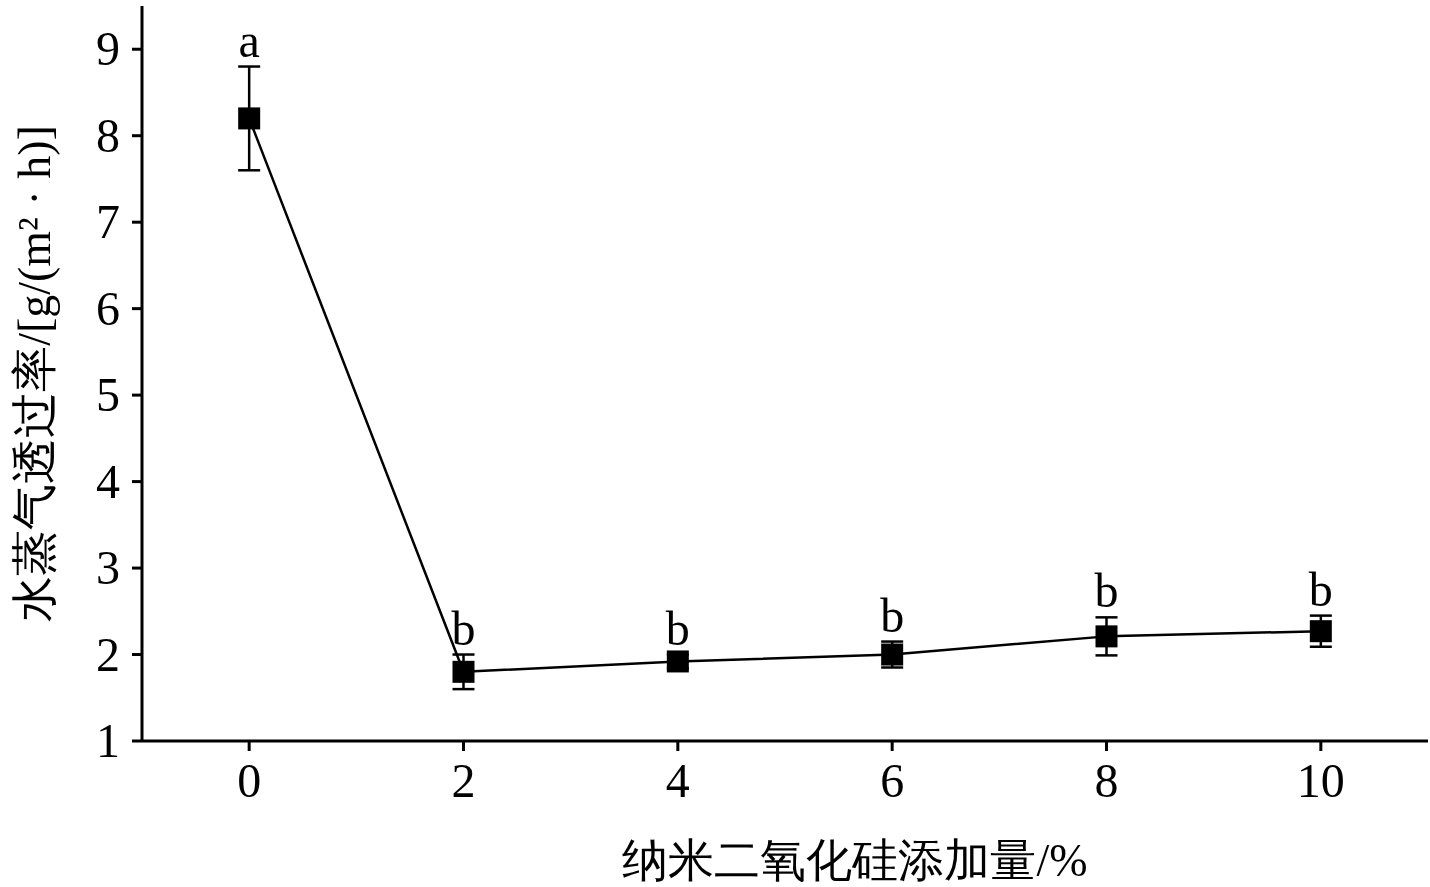  What do you see at coordinates (892, 780) in the screenshot?
I see `x-tick-label: 6` at bounding box center [892, 780].